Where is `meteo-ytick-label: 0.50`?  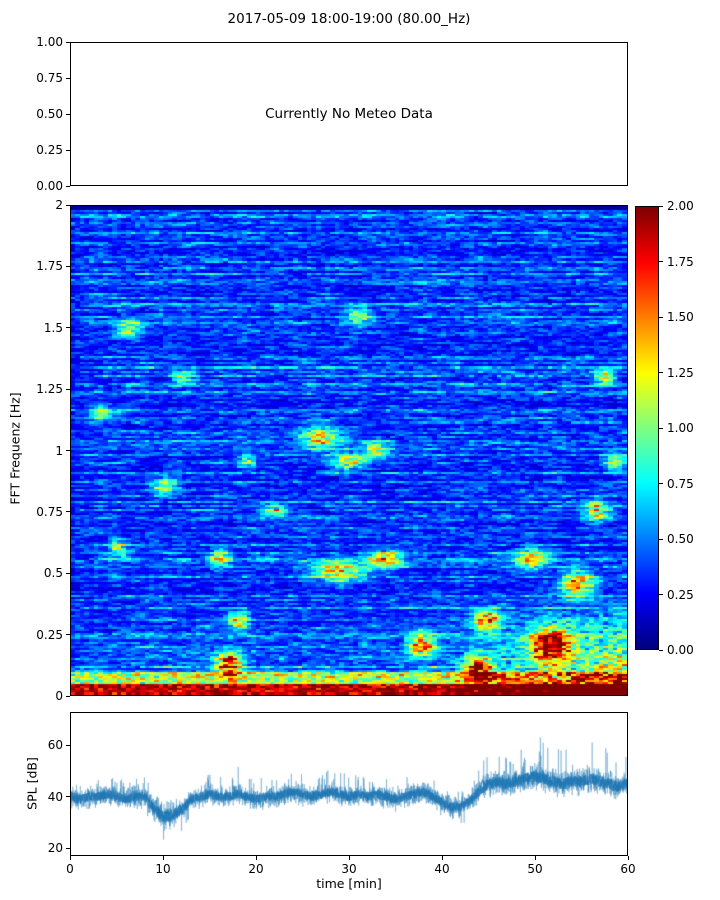 meteo-ytick-label: 0.50 is located at coordinates (49, 114).